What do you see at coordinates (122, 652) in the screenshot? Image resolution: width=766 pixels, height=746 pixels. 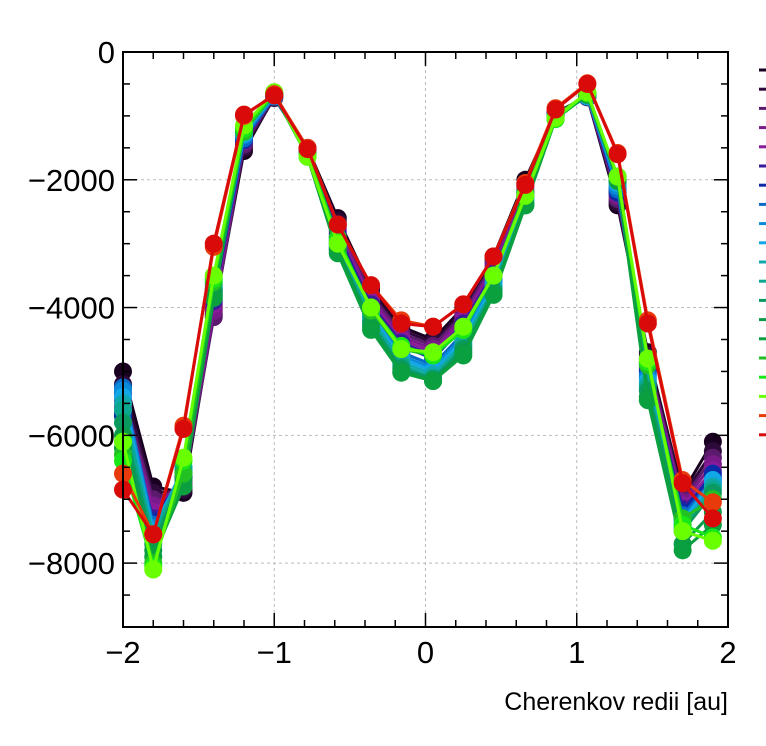 I see `x-tick-label: −2` at bounding box center [122, 652].